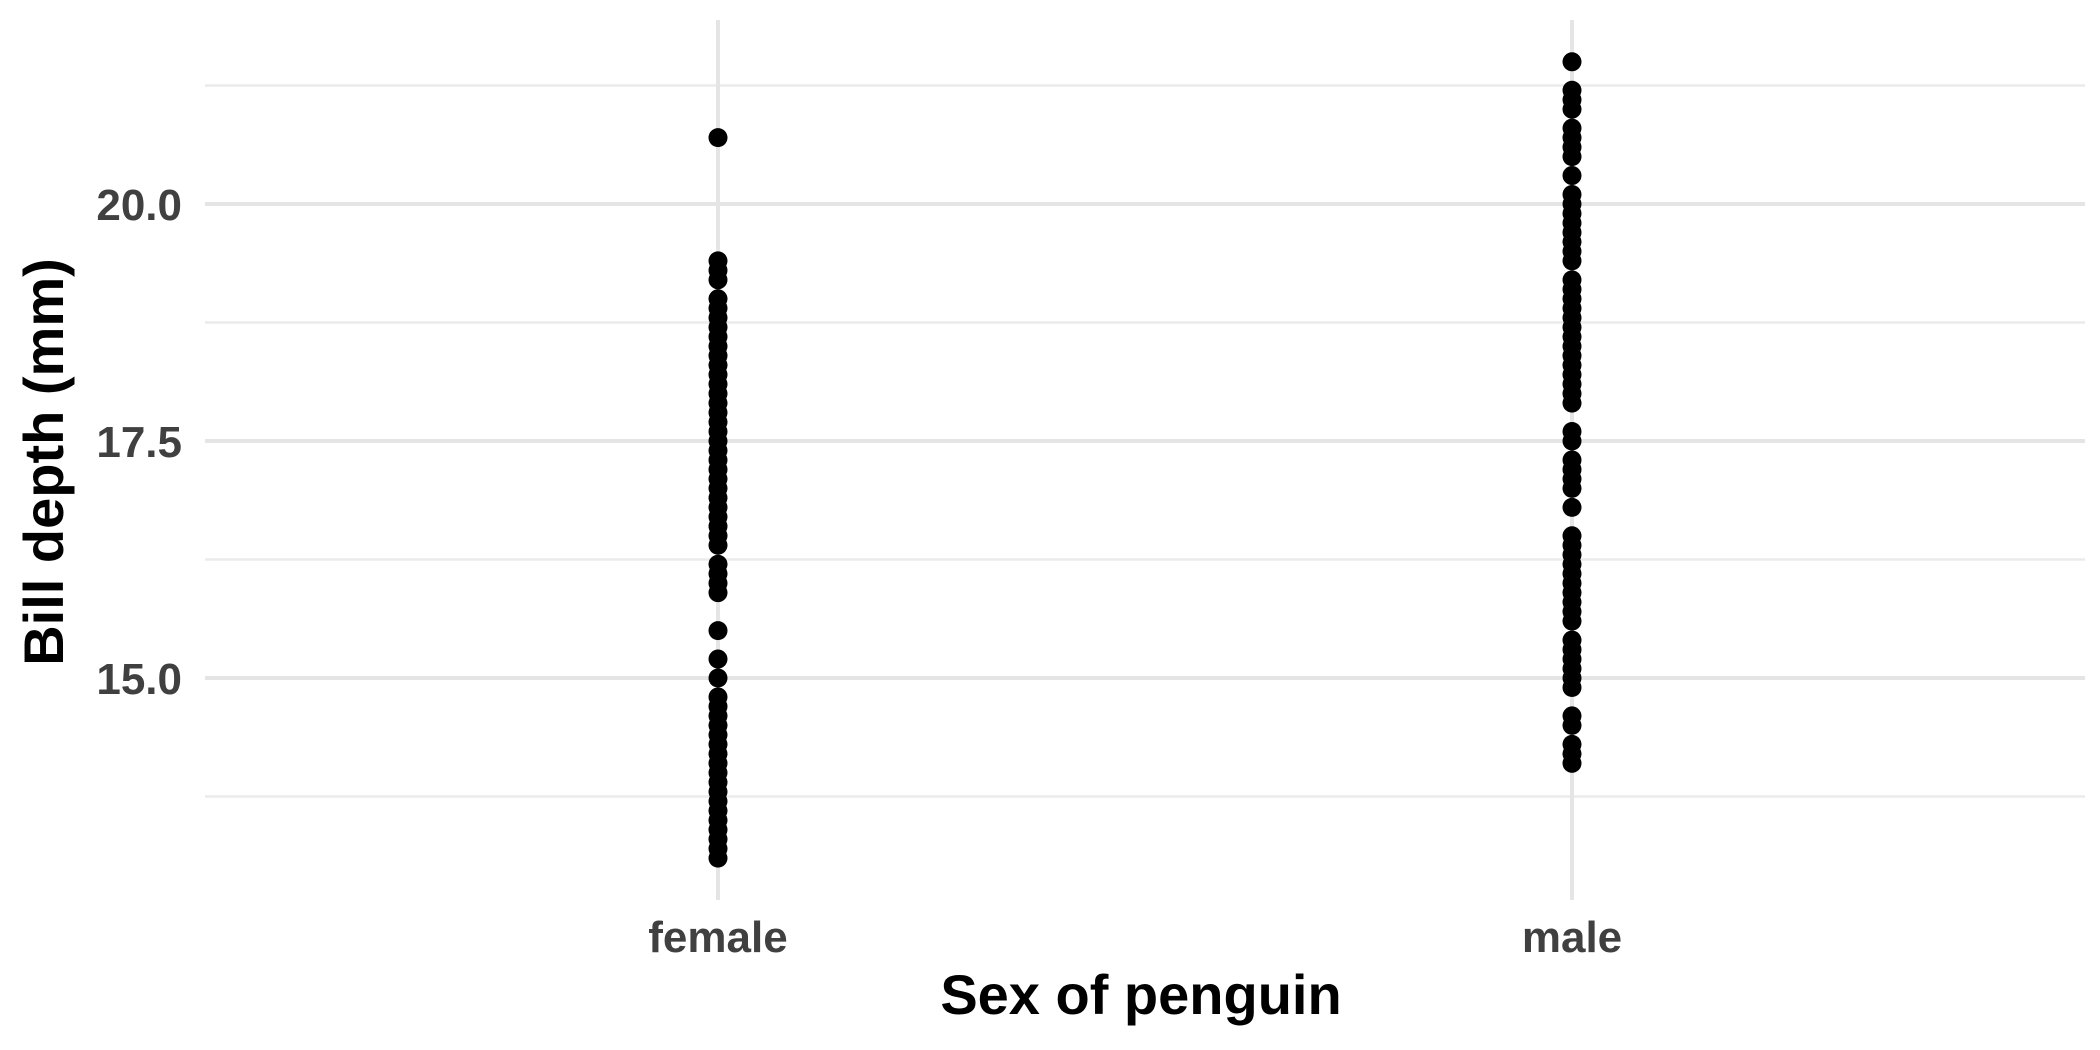 Image resolution: width=2100 pixels, height=1050 pixels. Describe the element at coordinates (717, 937) in the screenshot. I see `x-tick-label-female: female` at that location.